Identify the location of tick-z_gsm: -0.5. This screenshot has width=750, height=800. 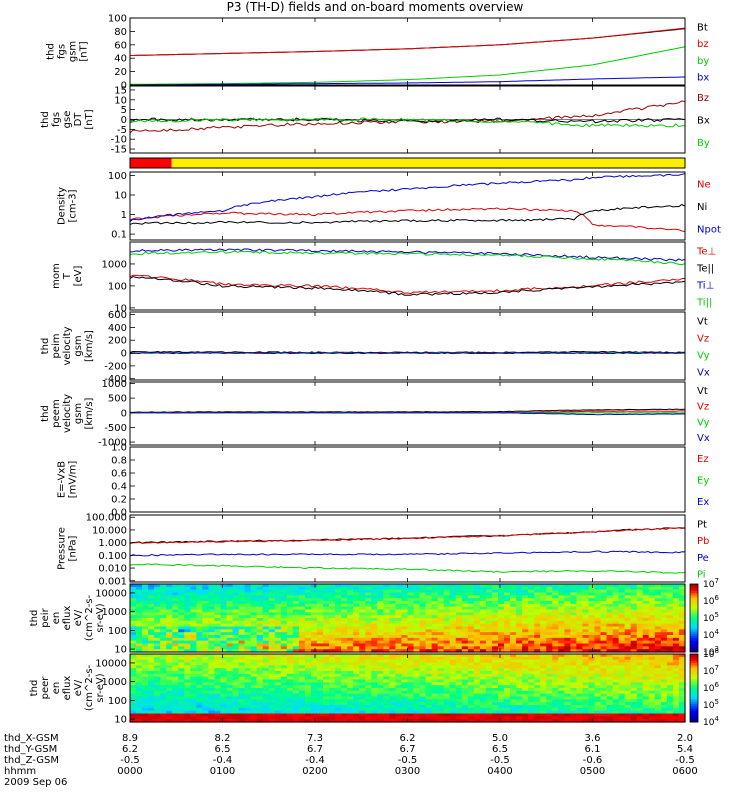
(685, 760).